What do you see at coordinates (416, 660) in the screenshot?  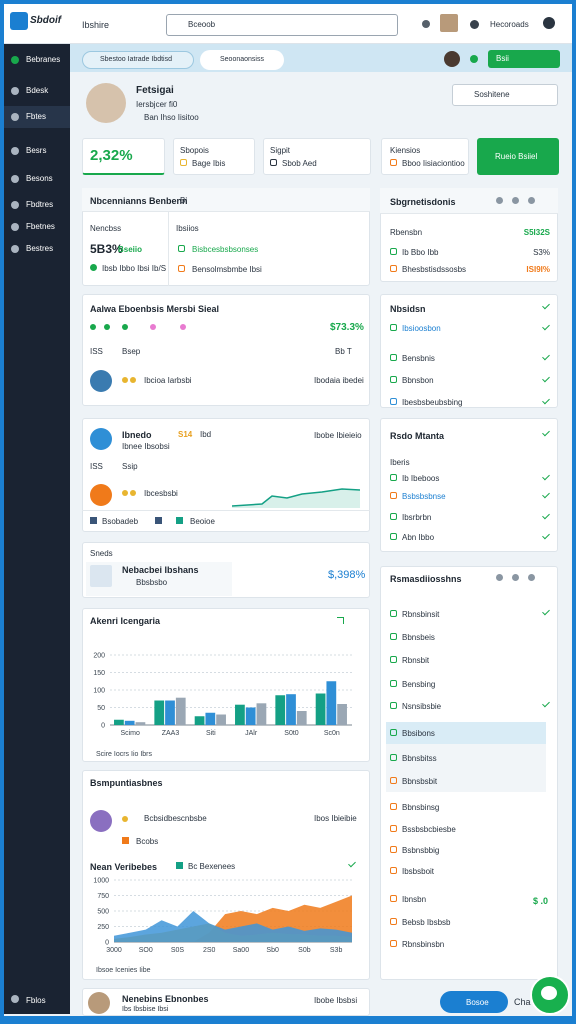 I see `resource-item: Rbnsbit` at bounding box center [416, 660].